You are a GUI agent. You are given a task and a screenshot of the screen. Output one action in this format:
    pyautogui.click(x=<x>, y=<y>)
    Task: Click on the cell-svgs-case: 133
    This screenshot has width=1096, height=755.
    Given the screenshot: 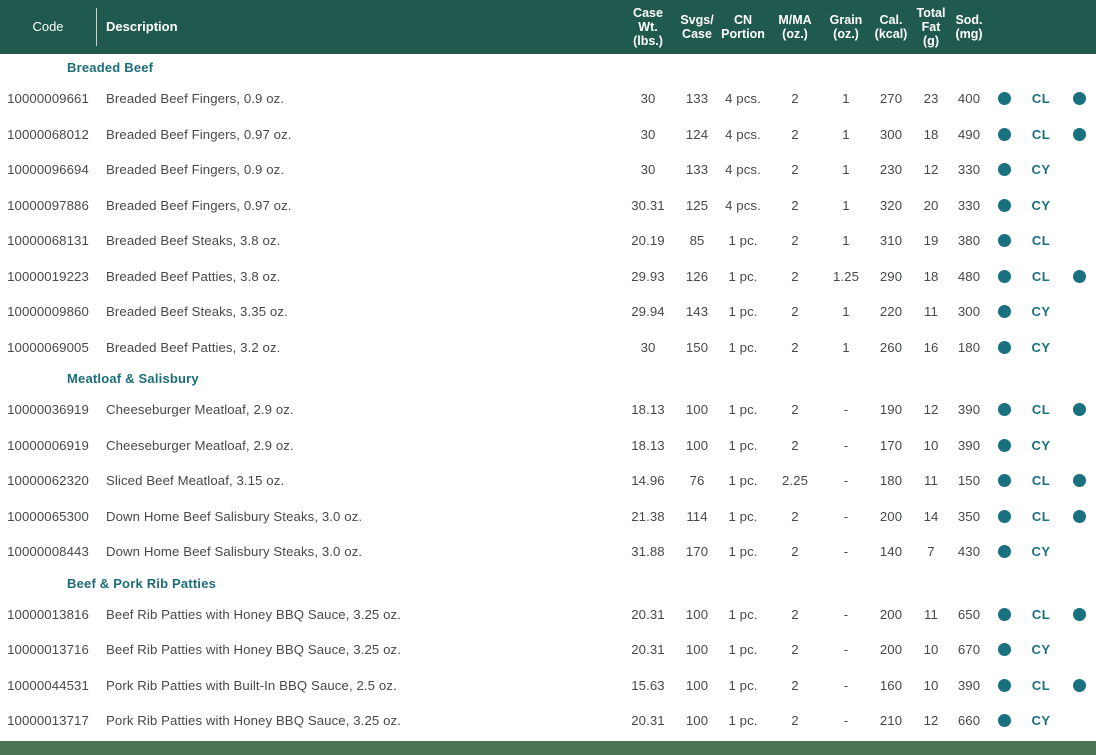 What is the action you would take?
    pyautogui.click(x=697, y=170)
    